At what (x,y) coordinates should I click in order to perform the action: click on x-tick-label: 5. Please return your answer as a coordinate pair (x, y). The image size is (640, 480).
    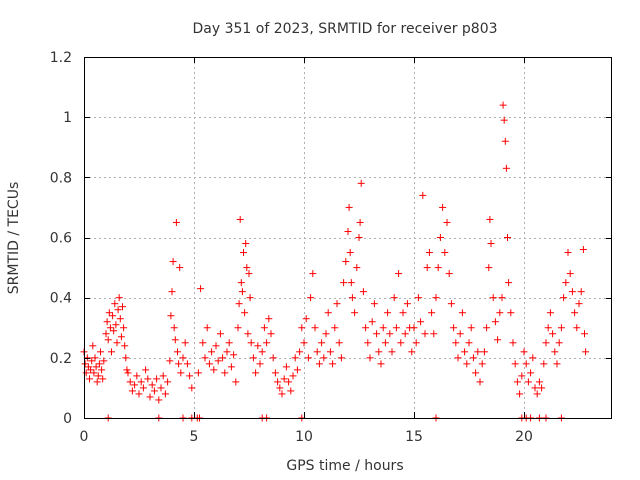
    Looking at the image, I should click on (194, 437).